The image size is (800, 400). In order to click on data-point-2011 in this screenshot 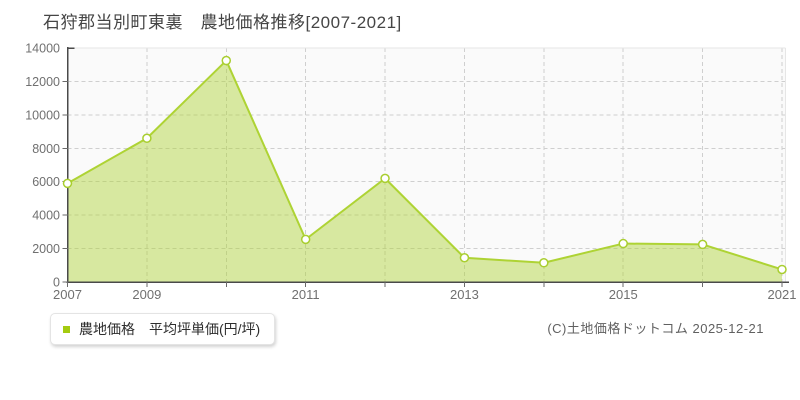, I will do `click(305, 239)`.